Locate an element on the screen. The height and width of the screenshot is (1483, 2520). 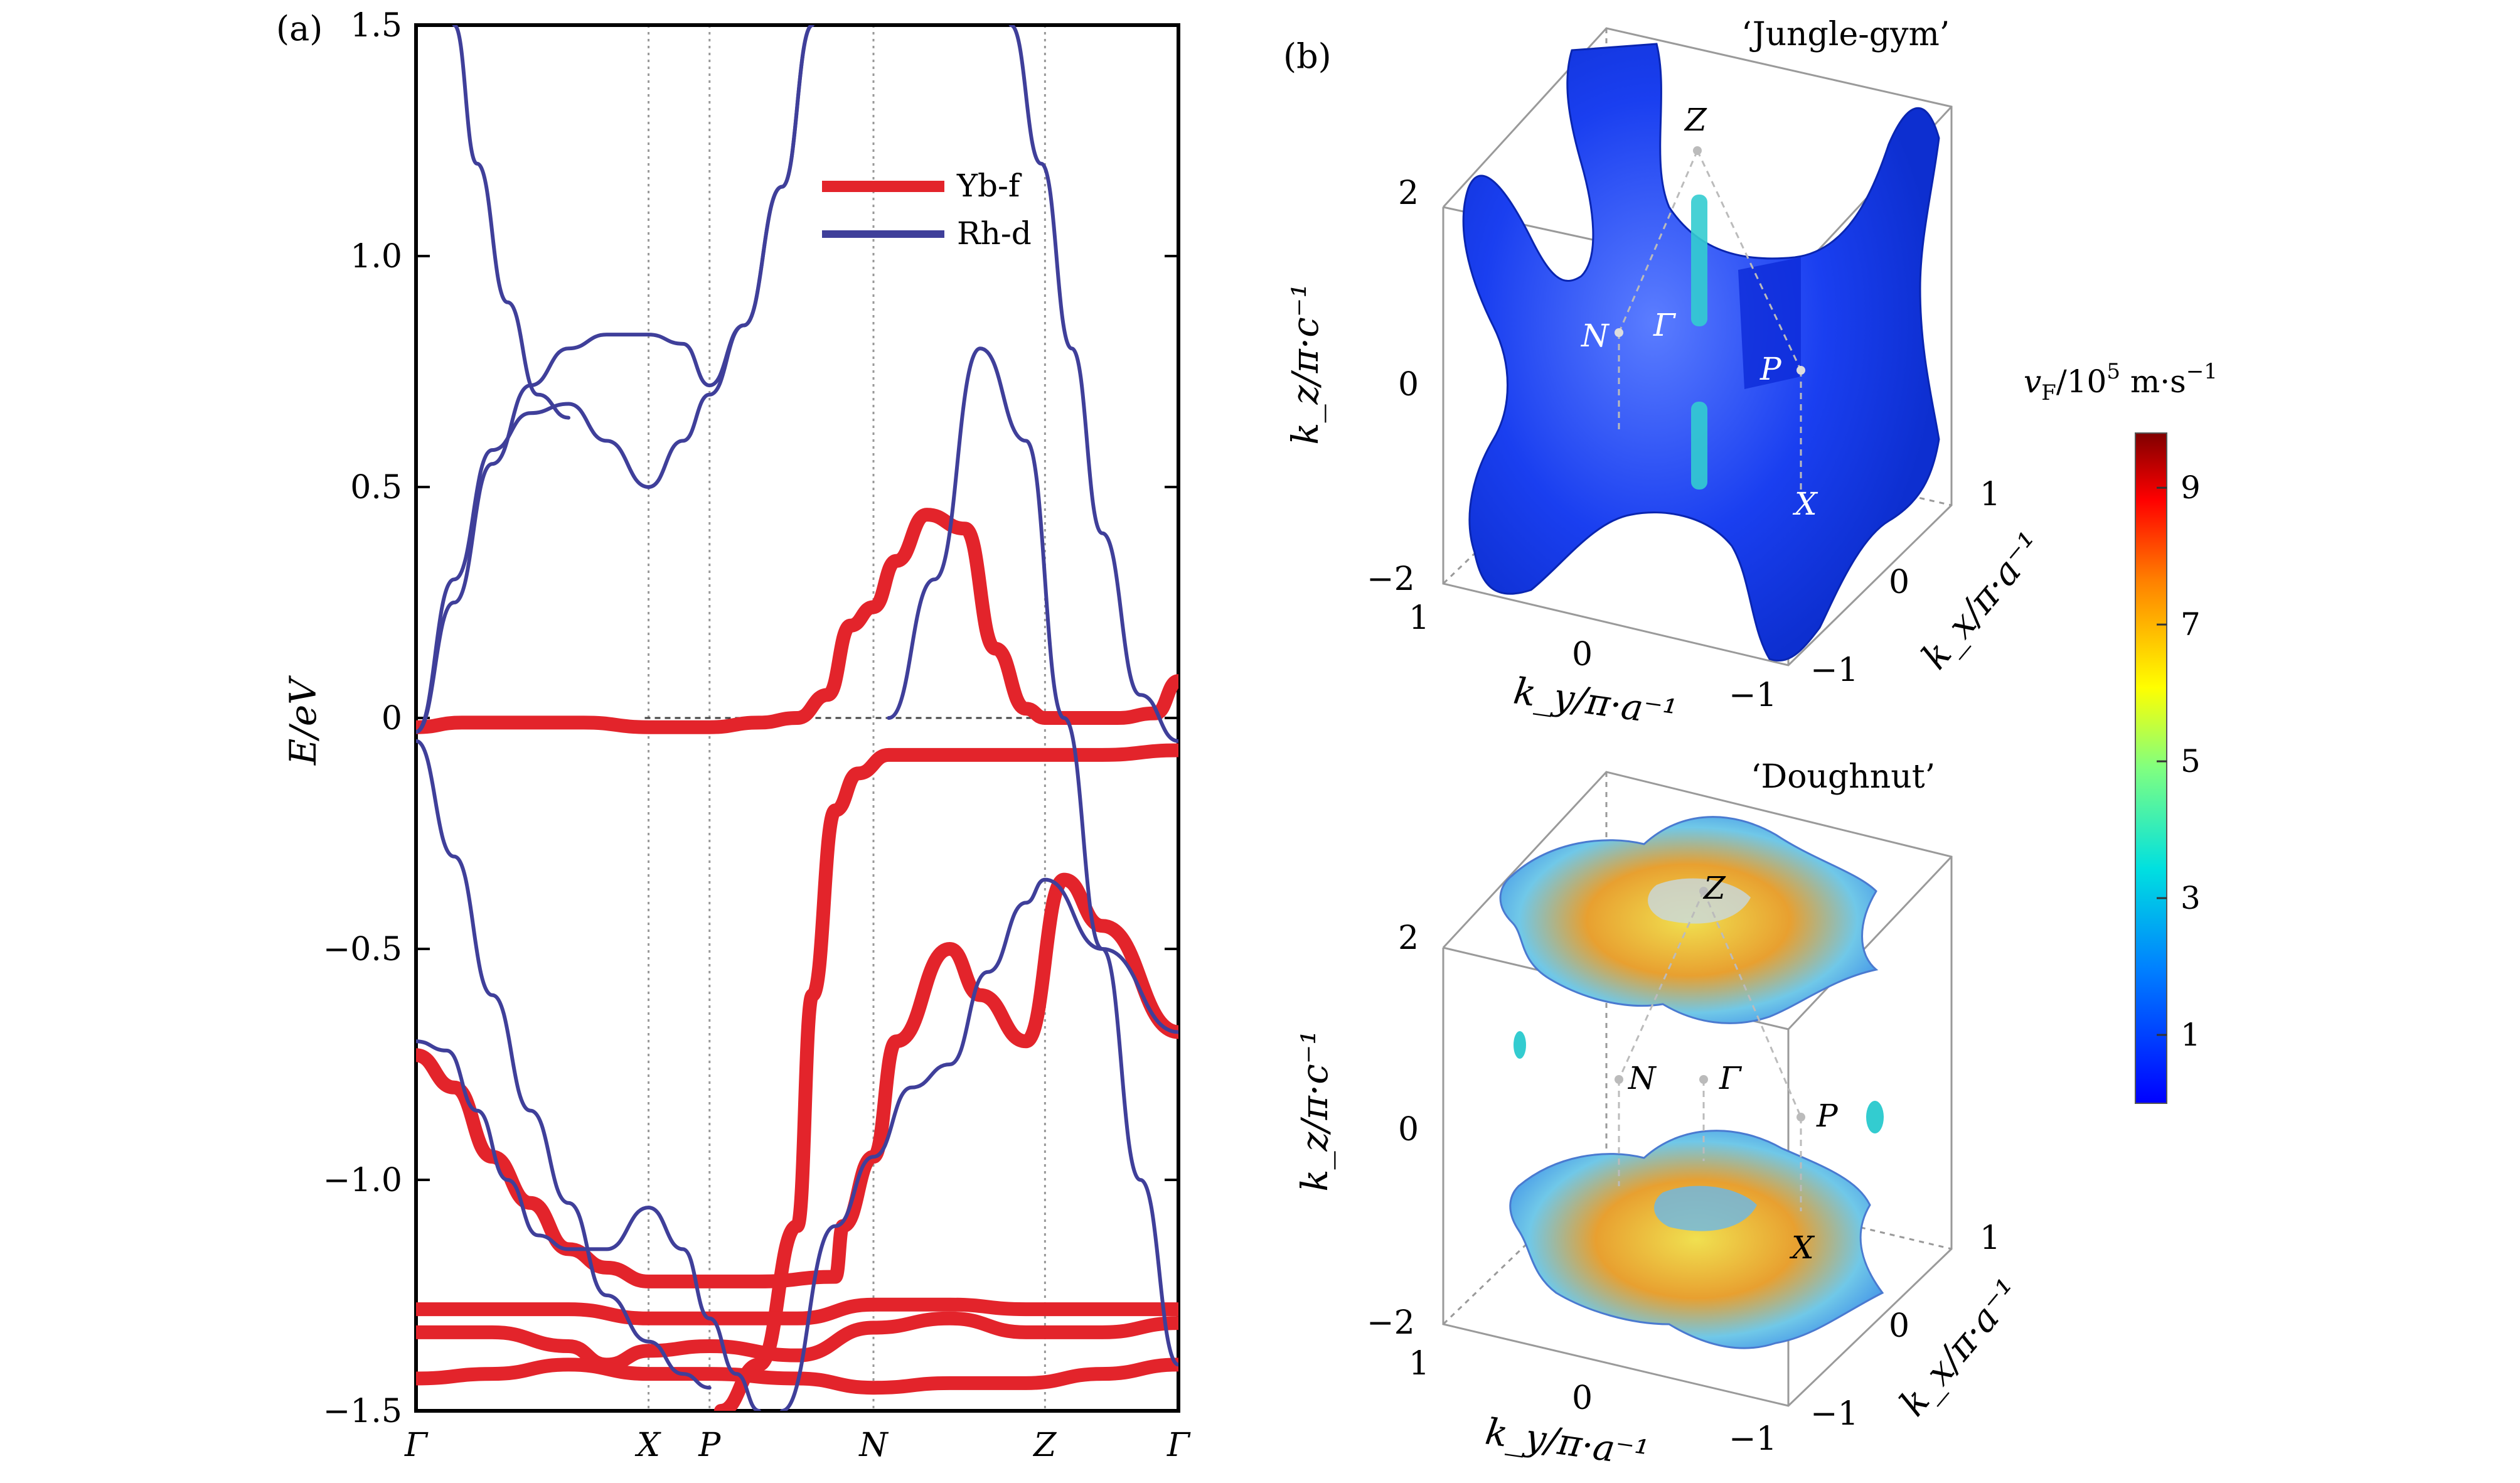
y-tick-label: 0.5 is located at coordinates (376, 487).